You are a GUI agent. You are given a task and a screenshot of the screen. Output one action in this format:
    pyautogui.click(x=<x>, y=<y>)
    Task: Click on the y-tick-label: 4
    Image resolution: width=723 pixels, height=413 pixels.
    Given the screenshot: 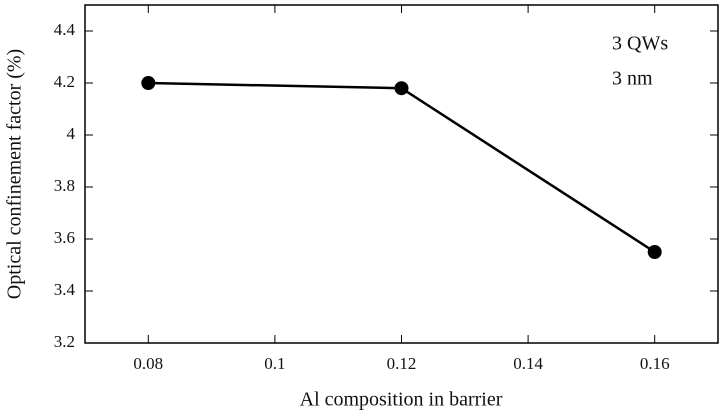 What is the action you would take?
    pyautogui.click(x=71, y=133)
    